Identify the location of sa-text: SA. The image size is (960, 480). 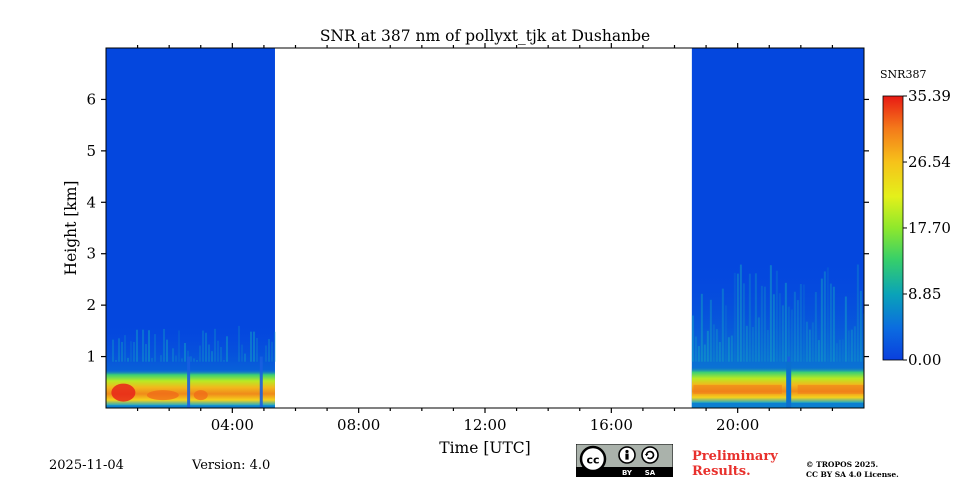
(650, 473).